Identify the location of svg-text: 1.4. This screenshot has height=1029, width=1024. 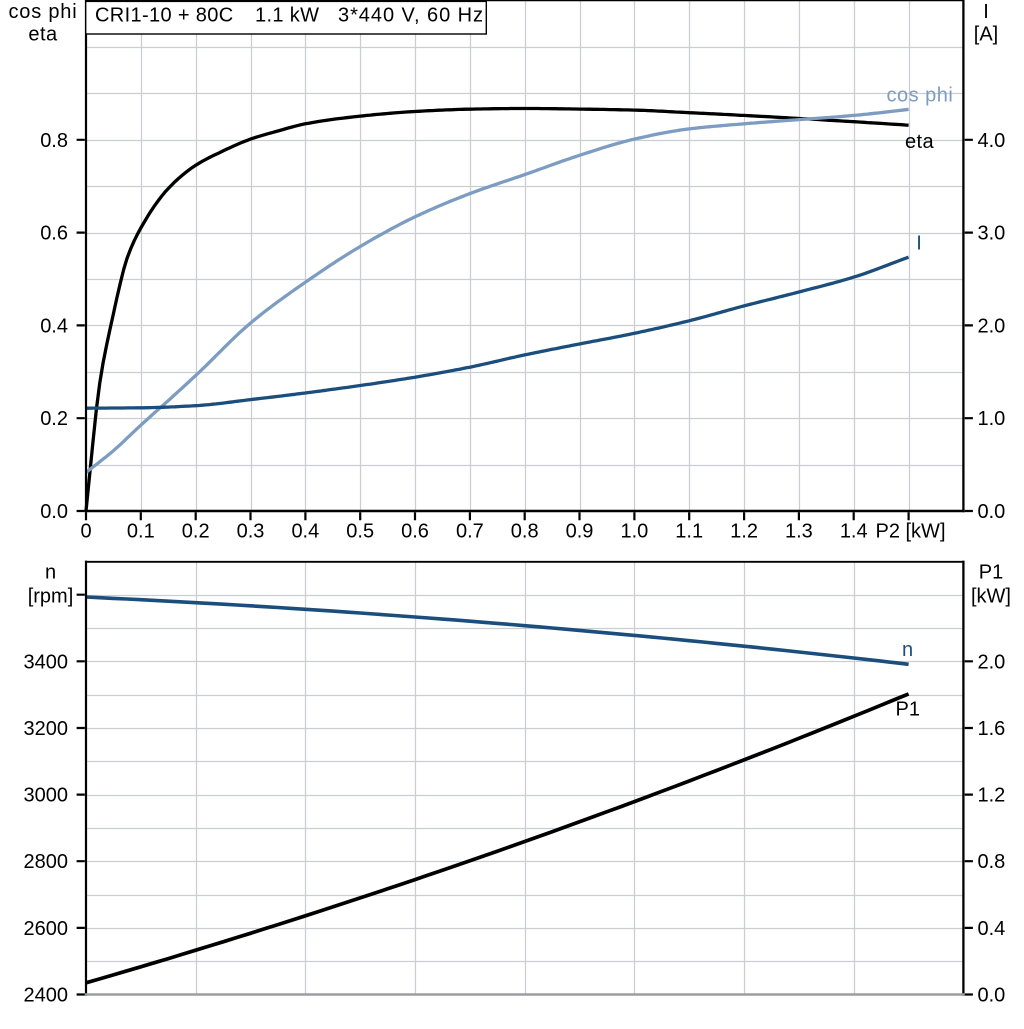
(854, 531).